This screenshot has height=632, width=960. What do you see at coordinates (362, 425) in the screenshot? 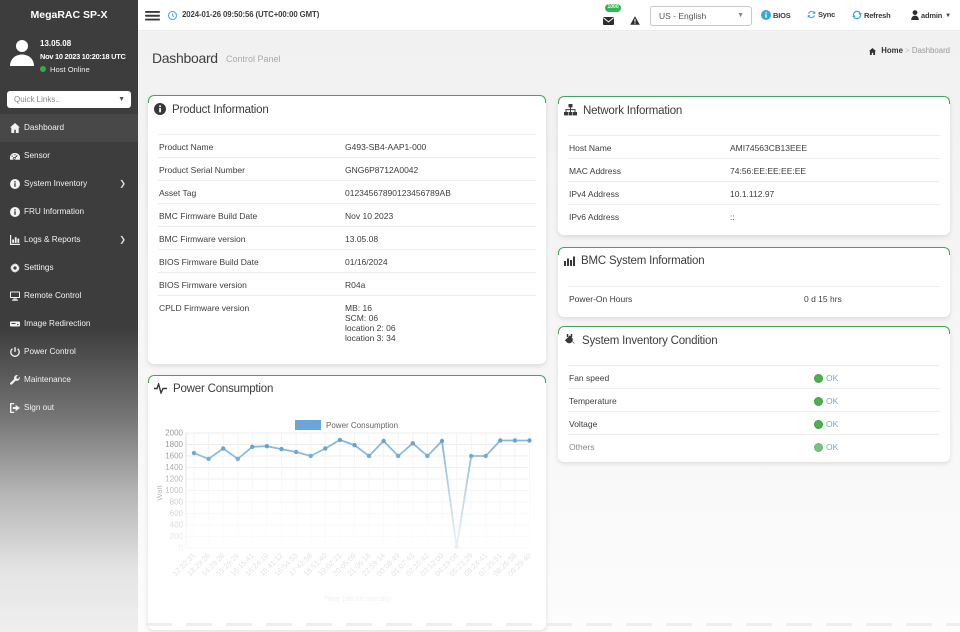
I see `svg-text: Power Consumption` at bounding box center [362, 425].